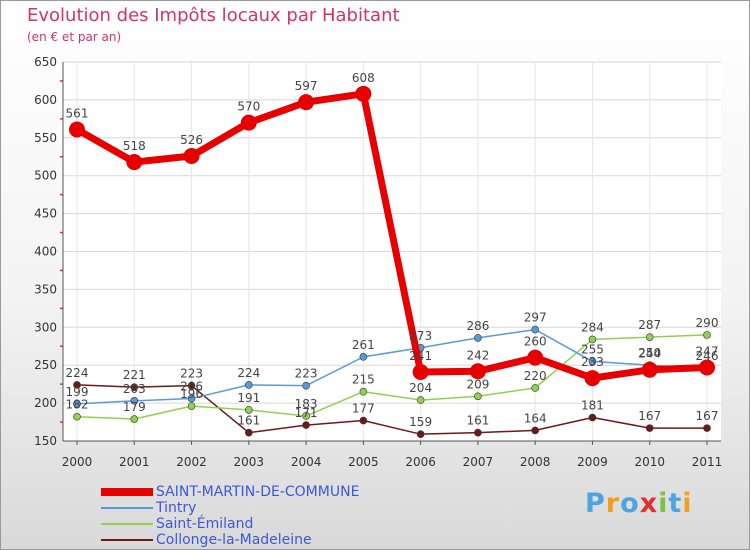 The image size is (750, 550). Describe the element at coordinates (176, 508) in the screenshot. I see `legend-label: Tintry` at that location.